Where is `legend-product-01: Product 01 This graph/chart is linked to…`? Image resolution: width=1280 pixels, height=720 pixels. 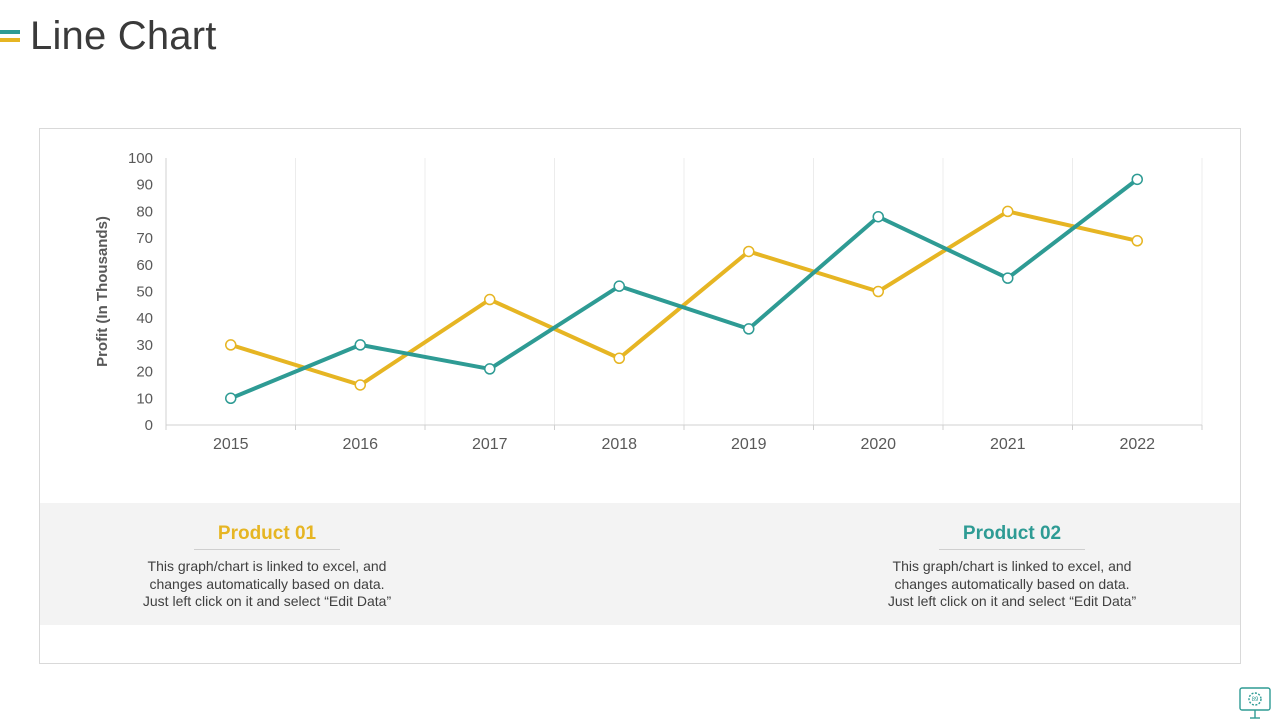 legend-product-01: Product 01 This graph/chart is linked to… is located at coordinates (267, 557).